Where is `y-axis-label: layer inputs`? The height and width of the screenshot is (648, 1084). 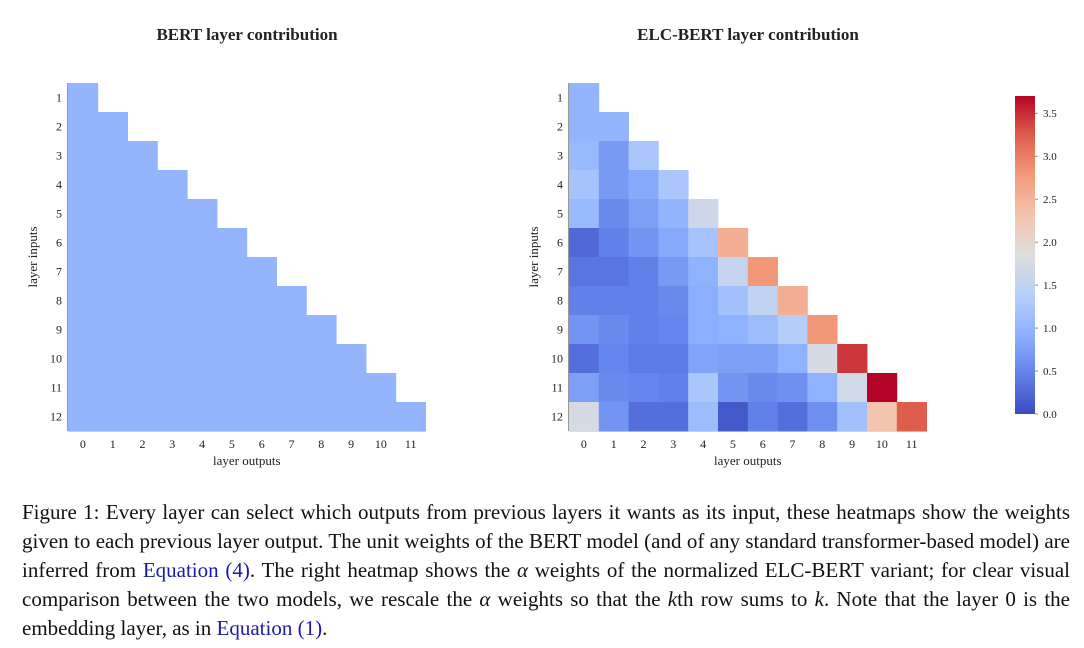
y-axis-label: layer inputs is located at coordinates (533, 256).